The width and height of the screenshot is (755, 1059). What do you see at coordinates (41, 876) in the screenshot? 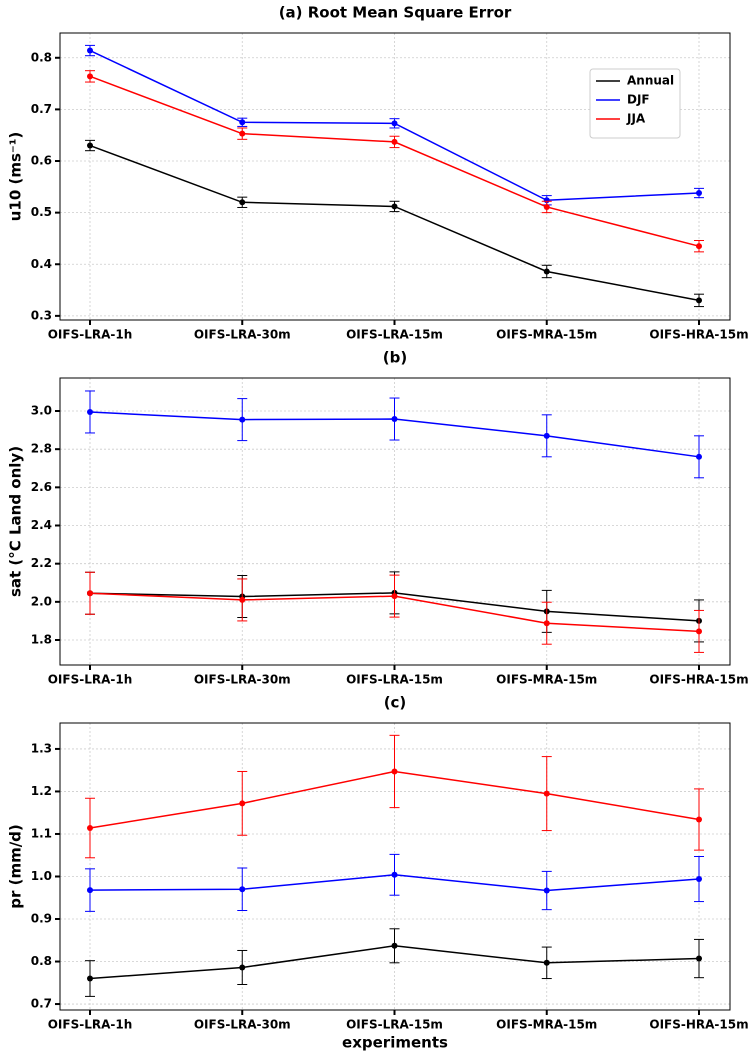
I see `y-tick-label: 1.0` at bounding box center [41, 876].